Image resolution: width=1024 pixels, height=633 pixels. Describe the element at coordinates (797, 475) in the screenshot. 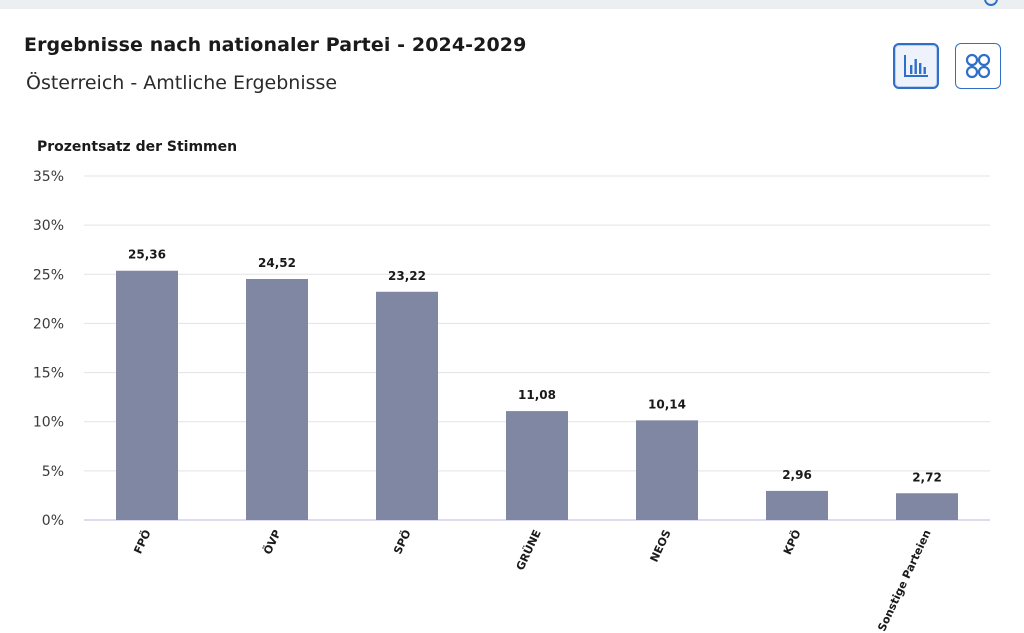

I see `data-label: 2,96` at that location.